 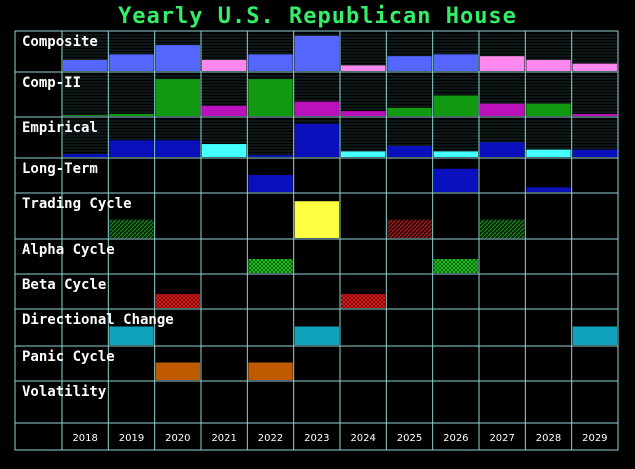 I want to click on bar-comp-ii-2018, so click(x=85, y=115).